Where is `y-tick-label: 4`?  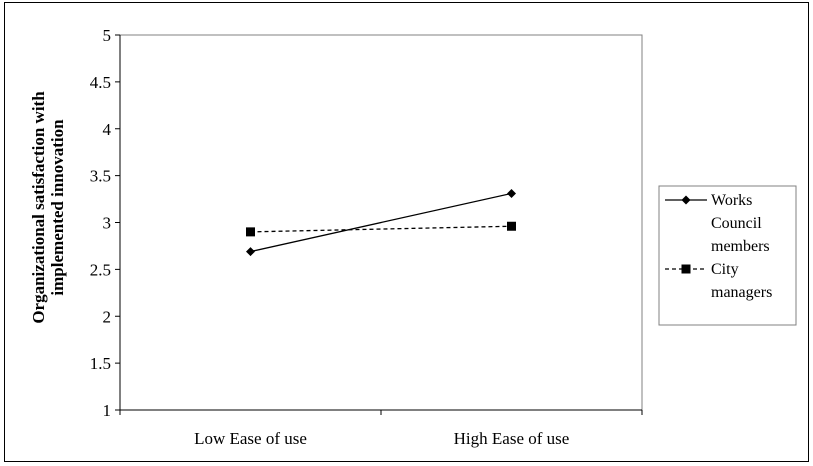 y-tick-label: 4 is located at coordinates (107, 129).